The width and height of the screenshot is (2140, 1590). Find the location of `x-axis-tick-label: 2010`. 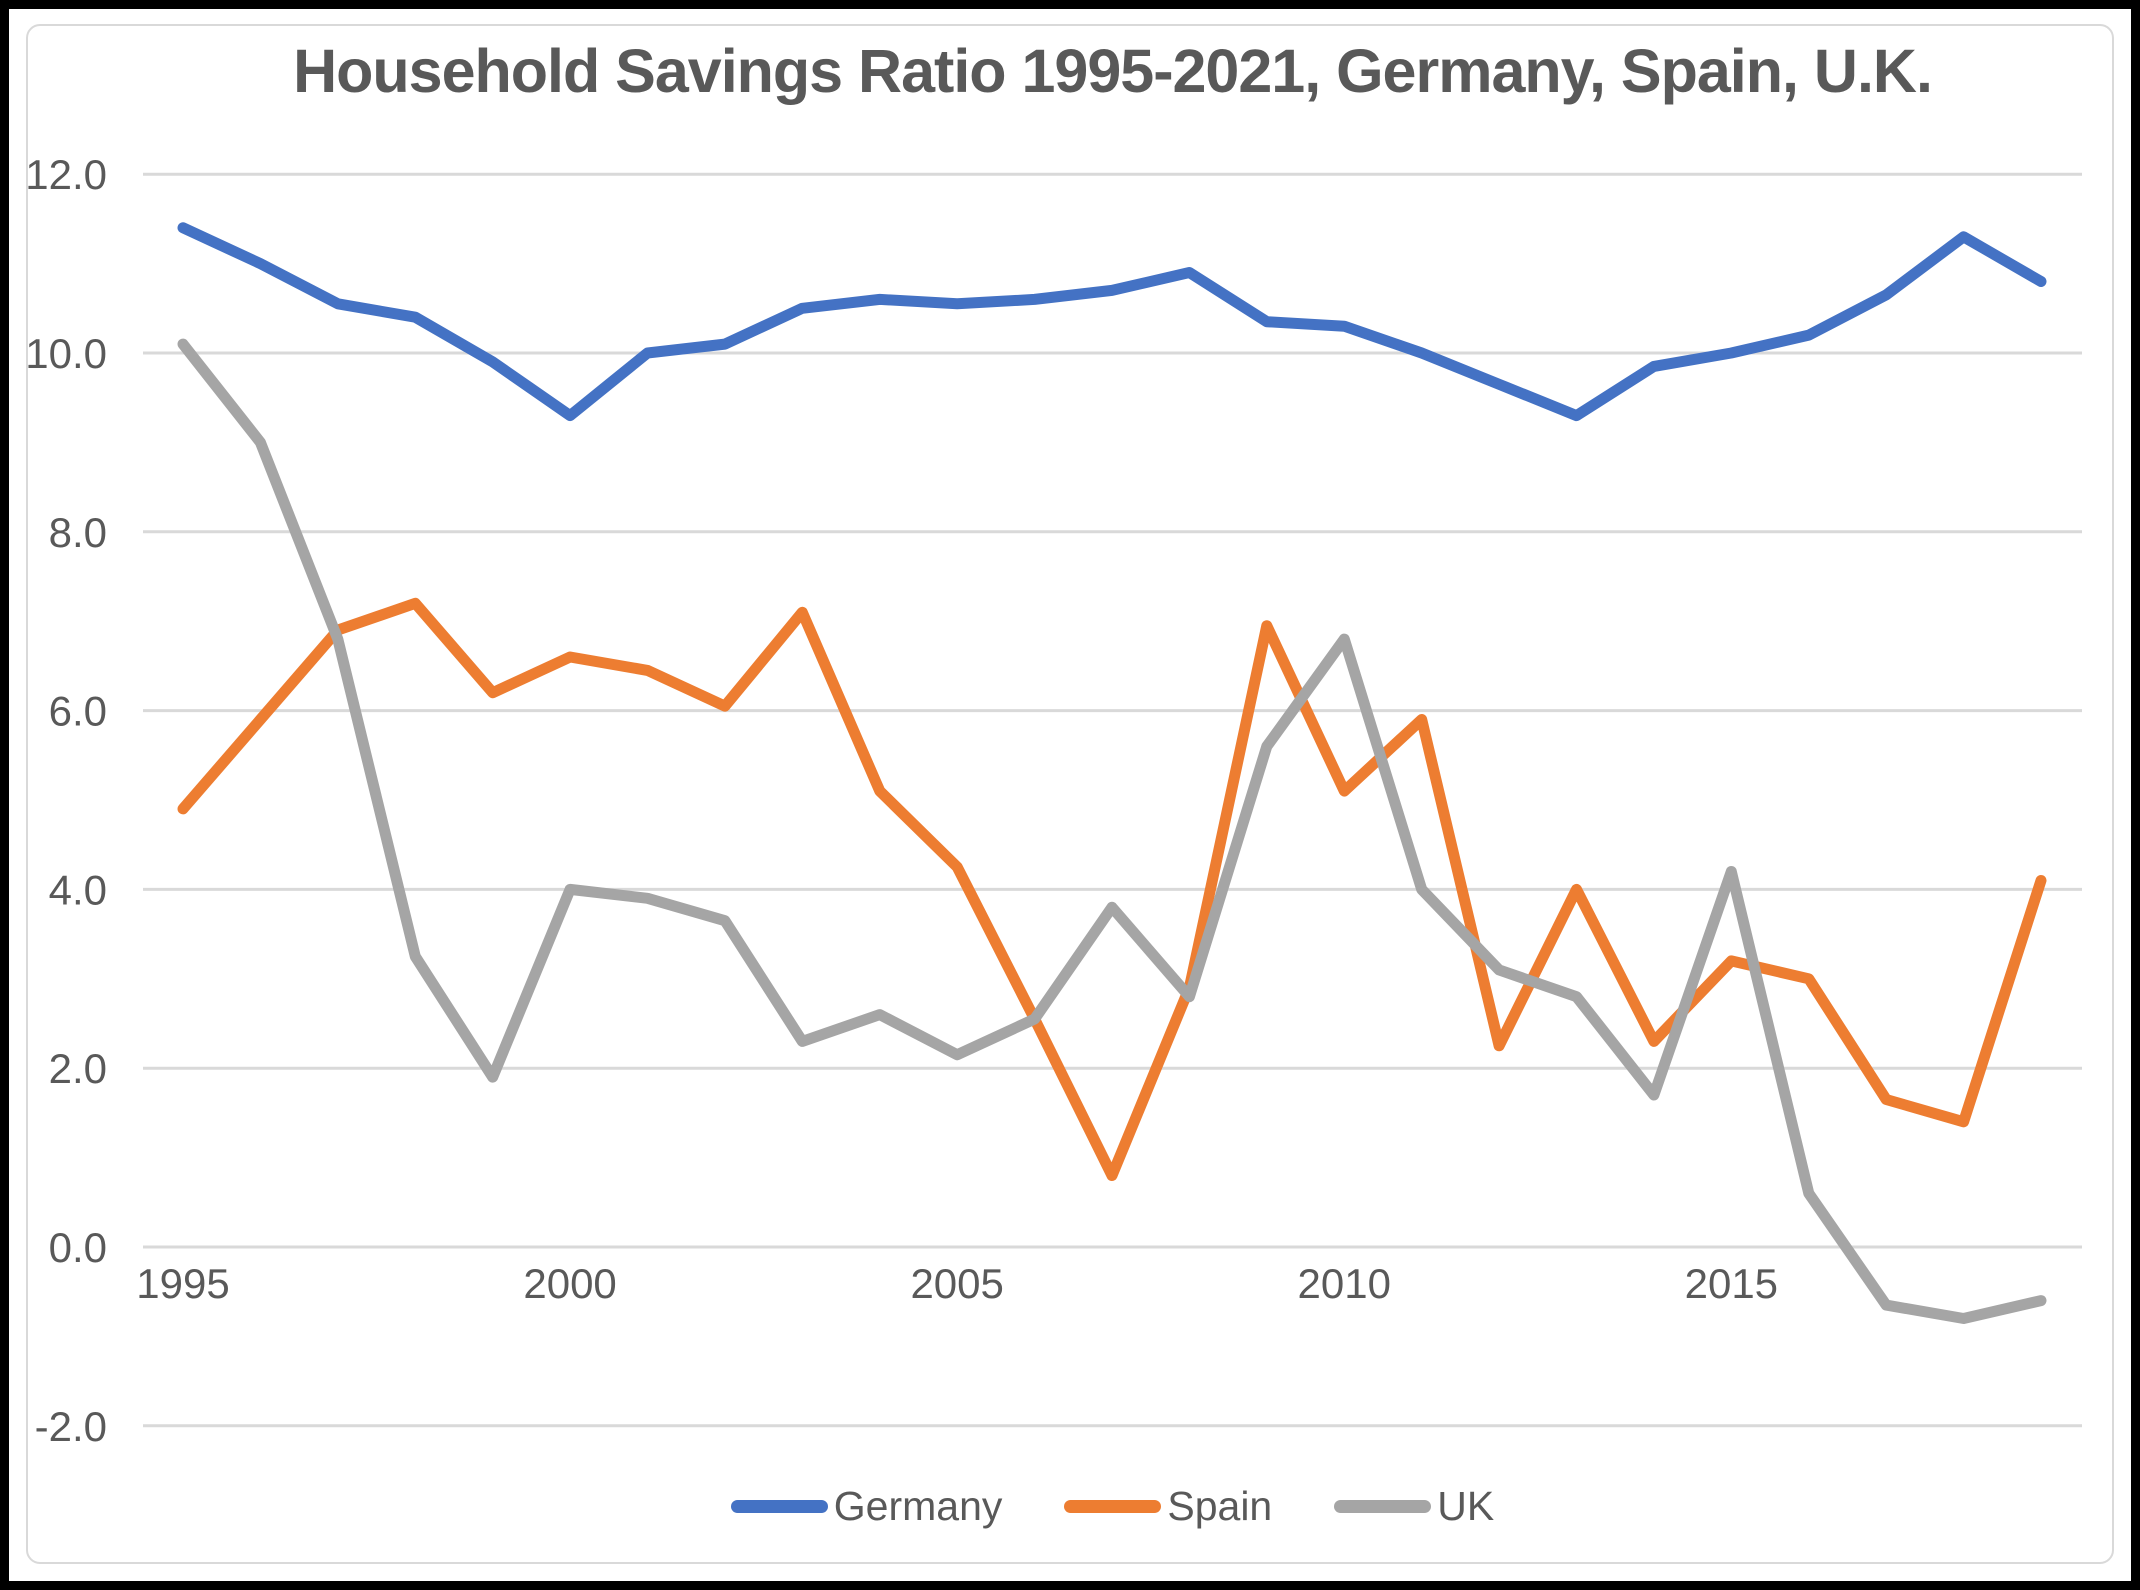

x-axis-tick-label: 2010 is located at coordinates (1344, 1283).